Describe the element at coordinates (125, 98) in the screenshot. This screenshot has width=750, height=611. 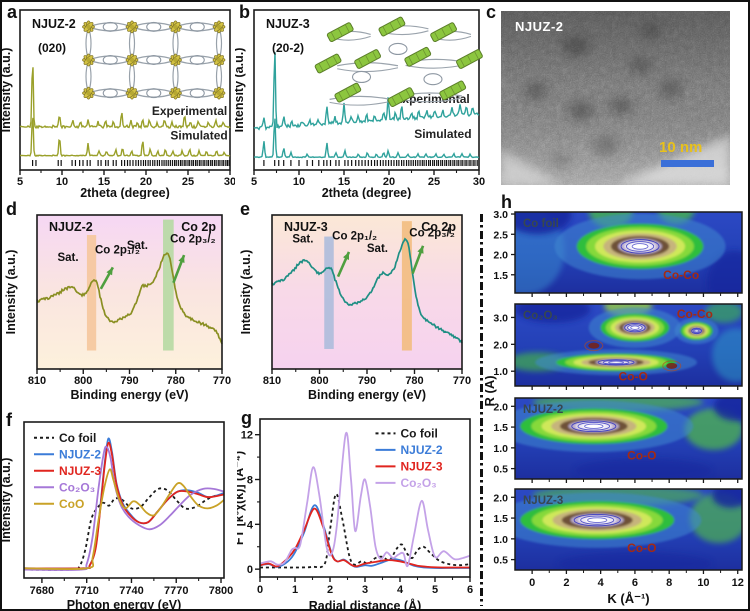
I see `xrd-curve-experimental` at that location.